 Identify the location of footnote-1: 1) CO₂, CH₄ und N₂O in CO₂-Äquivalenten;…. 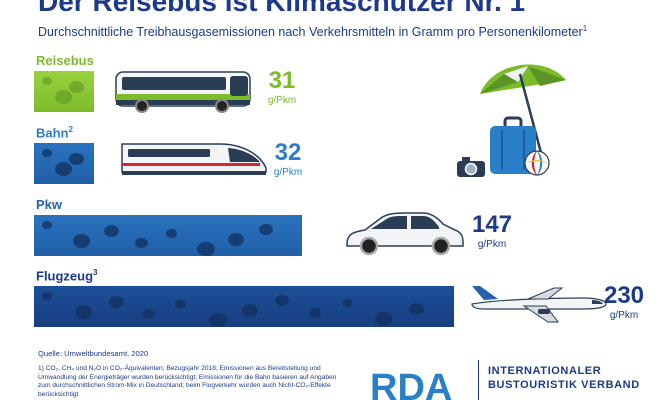
(187, 381).